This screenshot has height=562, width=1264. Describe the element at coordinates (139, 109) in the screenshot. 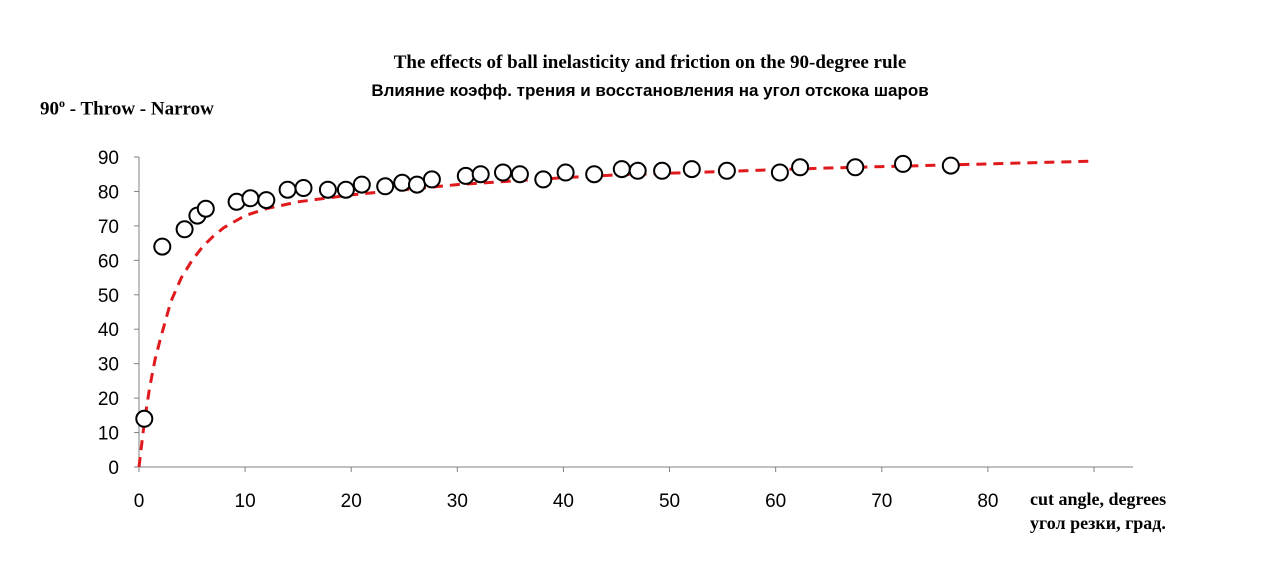

I see `y-axis-label-rest: - Throw - Narrow` at that location.